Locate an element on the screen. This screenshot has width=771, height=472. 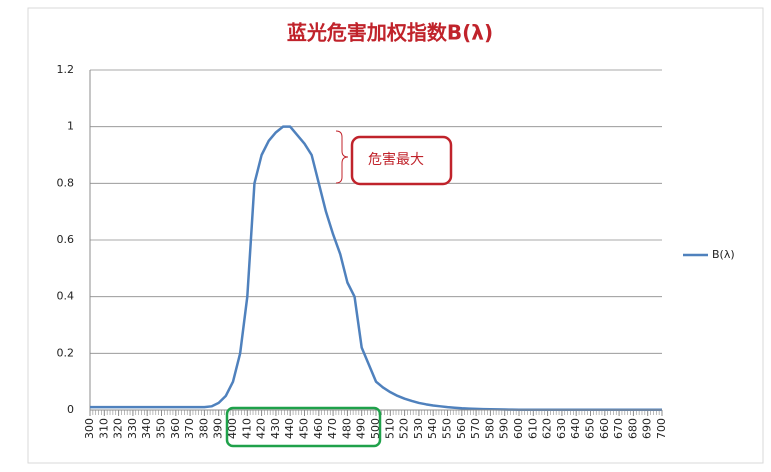
x-tick-label: 580 is located at coordinates (489, 428).